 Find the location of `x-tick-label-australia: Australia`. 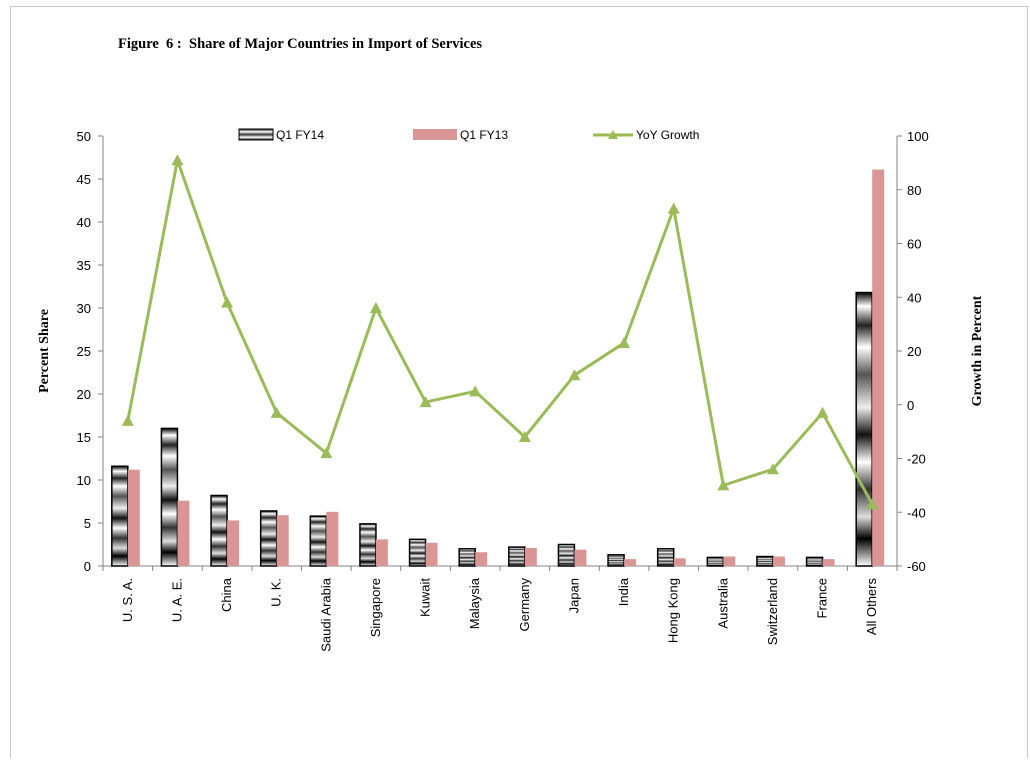

x-tick-label-australia: Australia is located at coordinates (722, 602).